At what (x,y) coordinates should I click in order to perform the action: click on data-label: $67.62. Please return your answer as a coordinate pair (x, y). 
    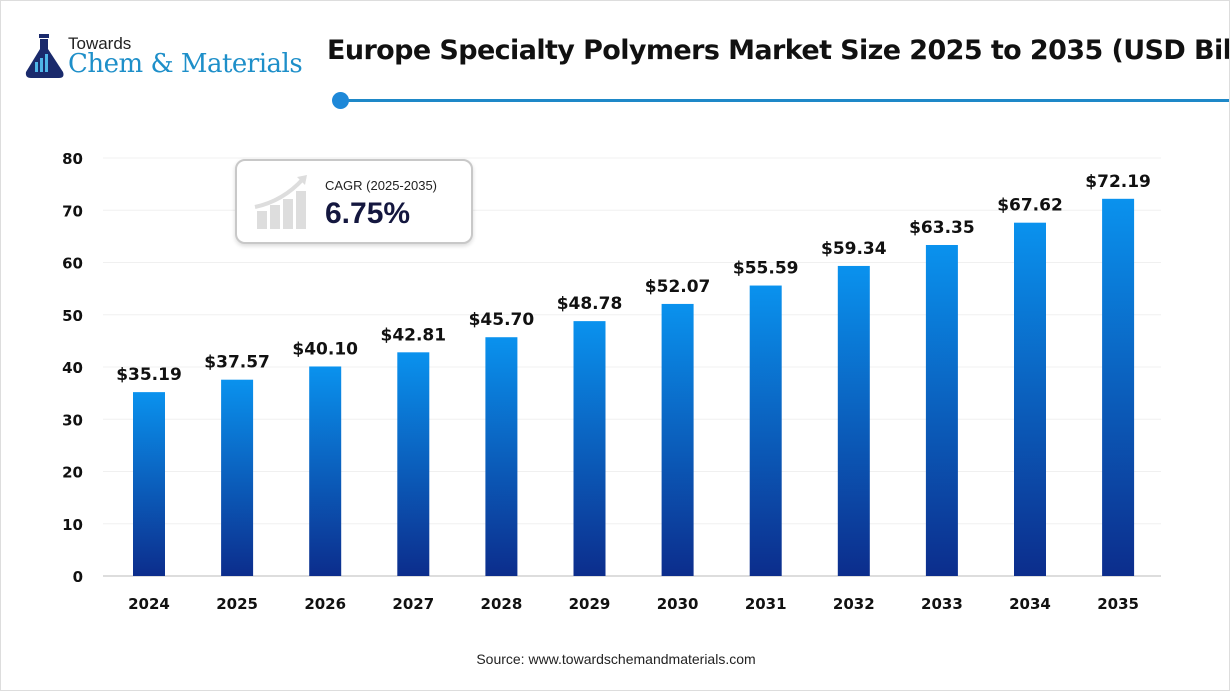
    Looking at the image, I should click on (1030, 206).